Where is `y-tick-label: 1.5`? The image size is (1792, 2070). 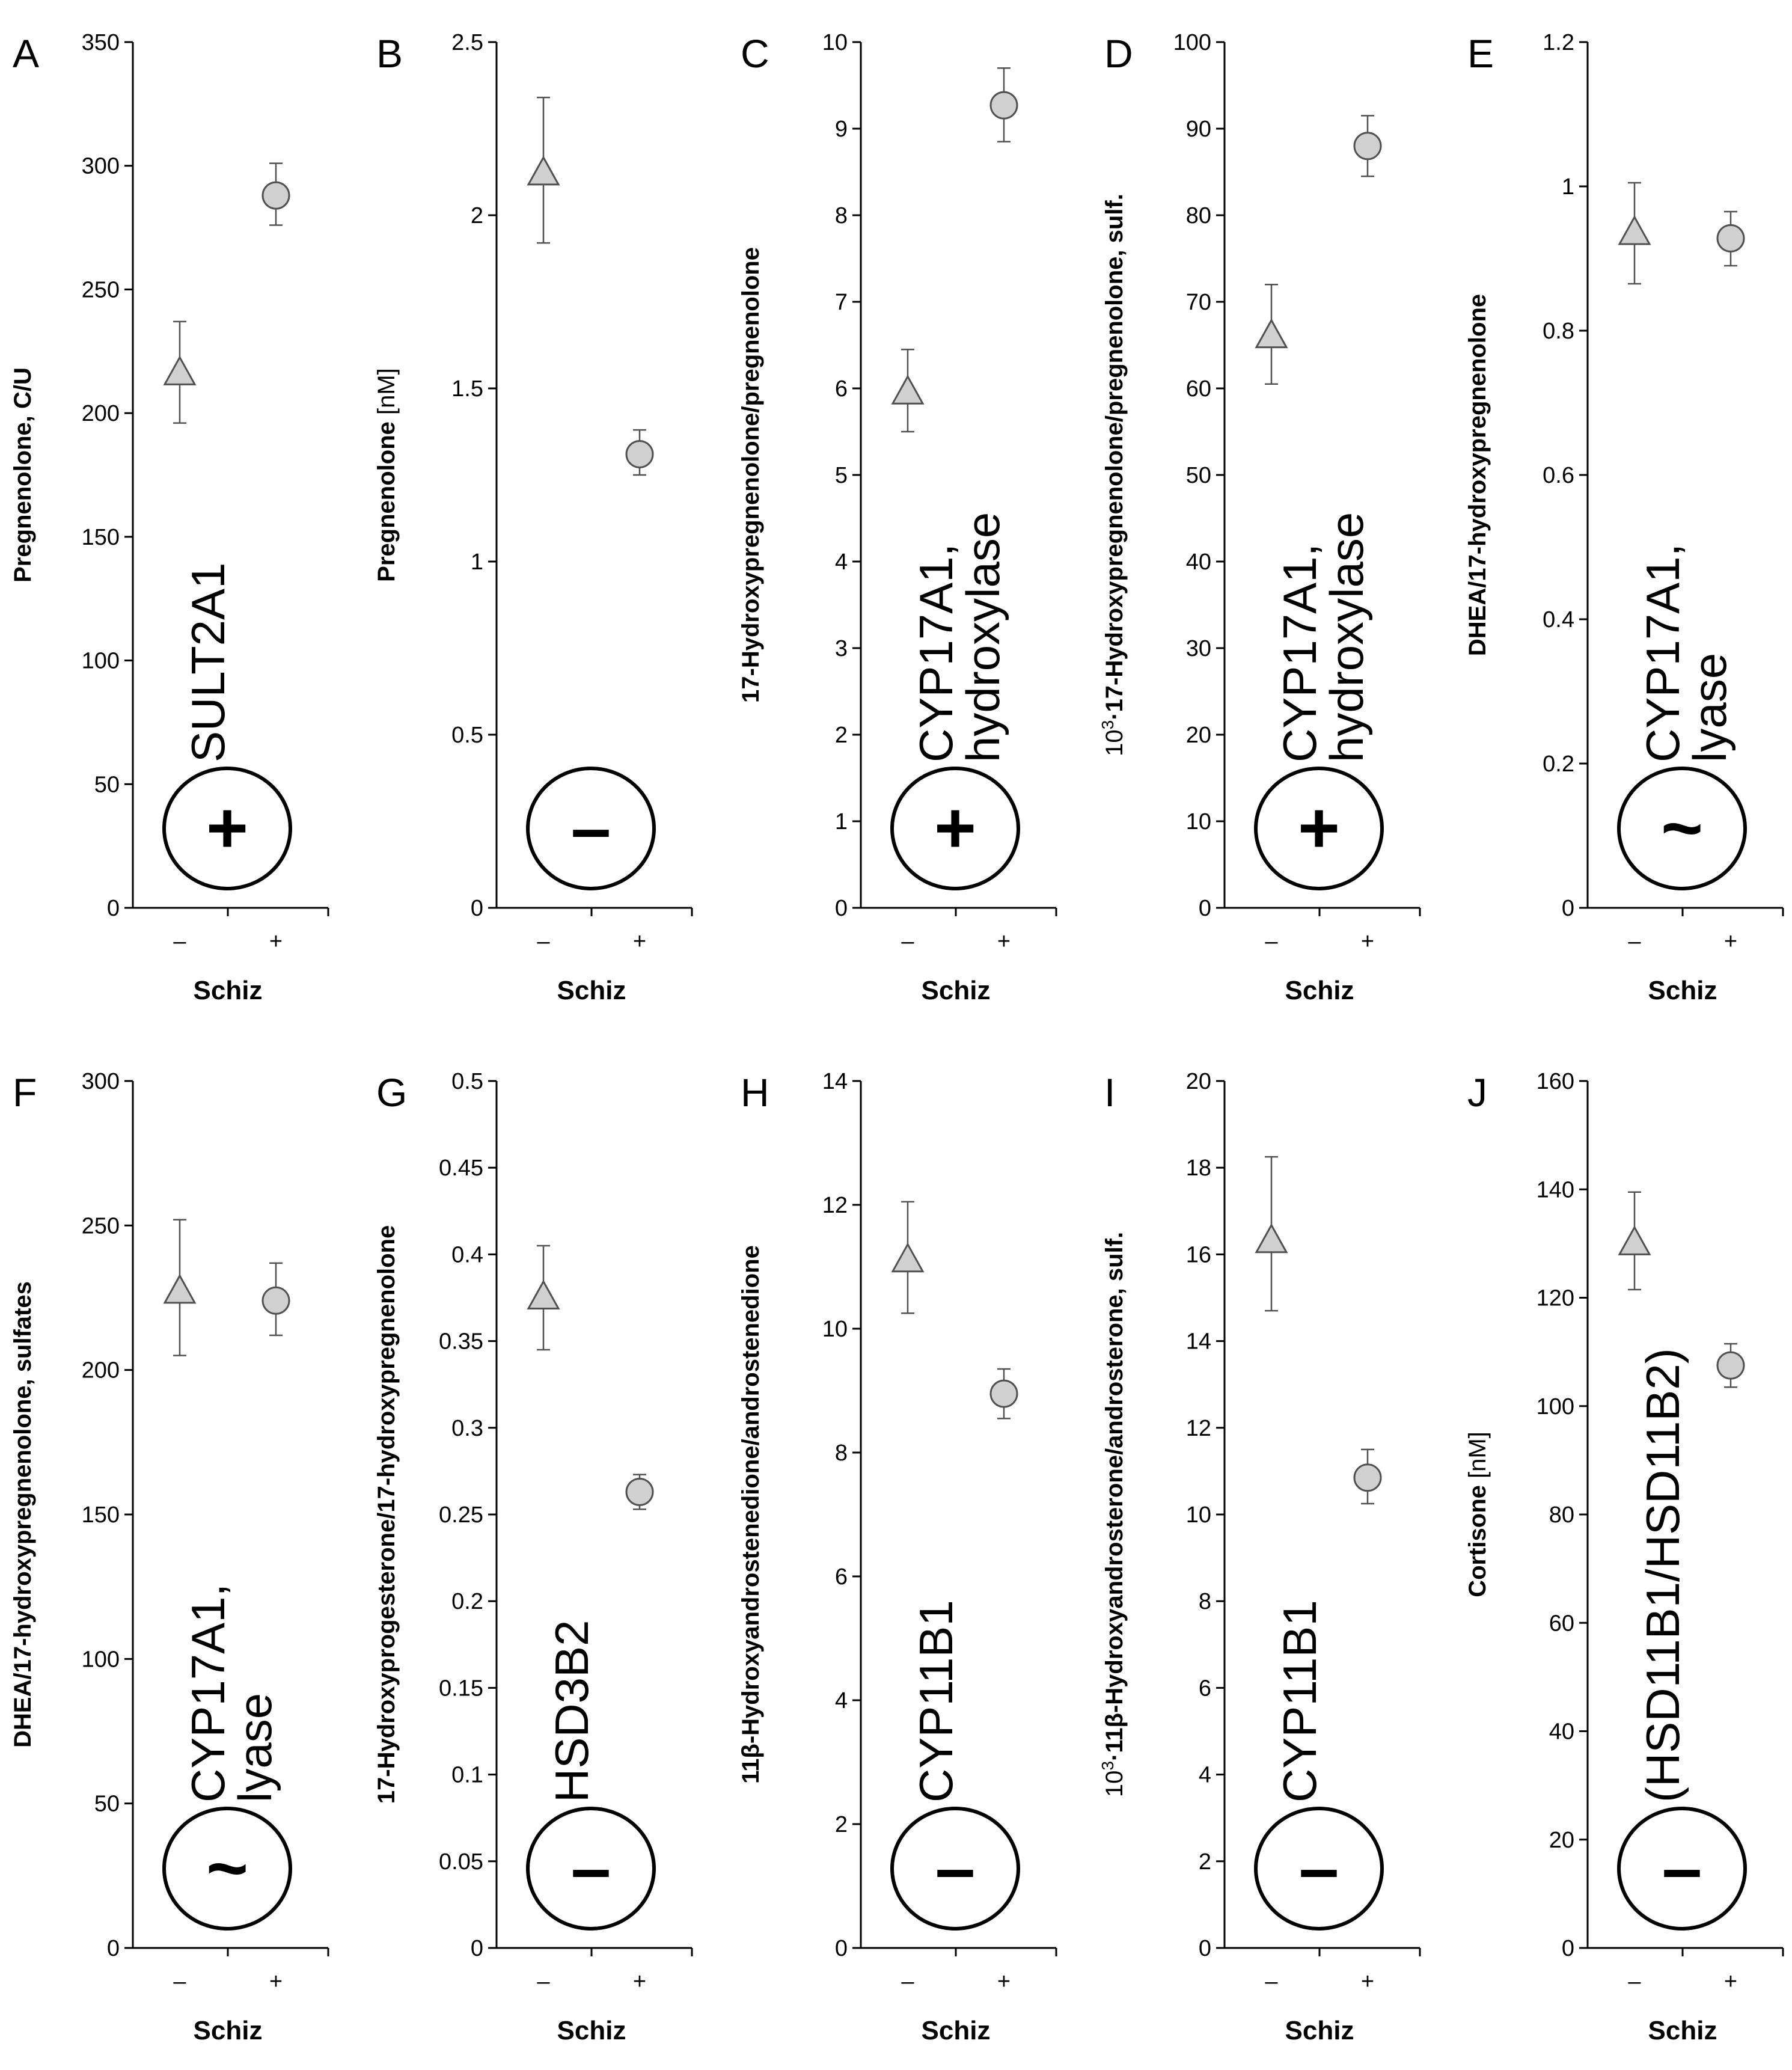
y-tick-label: 1.5 is located at coordinates (467, 389).